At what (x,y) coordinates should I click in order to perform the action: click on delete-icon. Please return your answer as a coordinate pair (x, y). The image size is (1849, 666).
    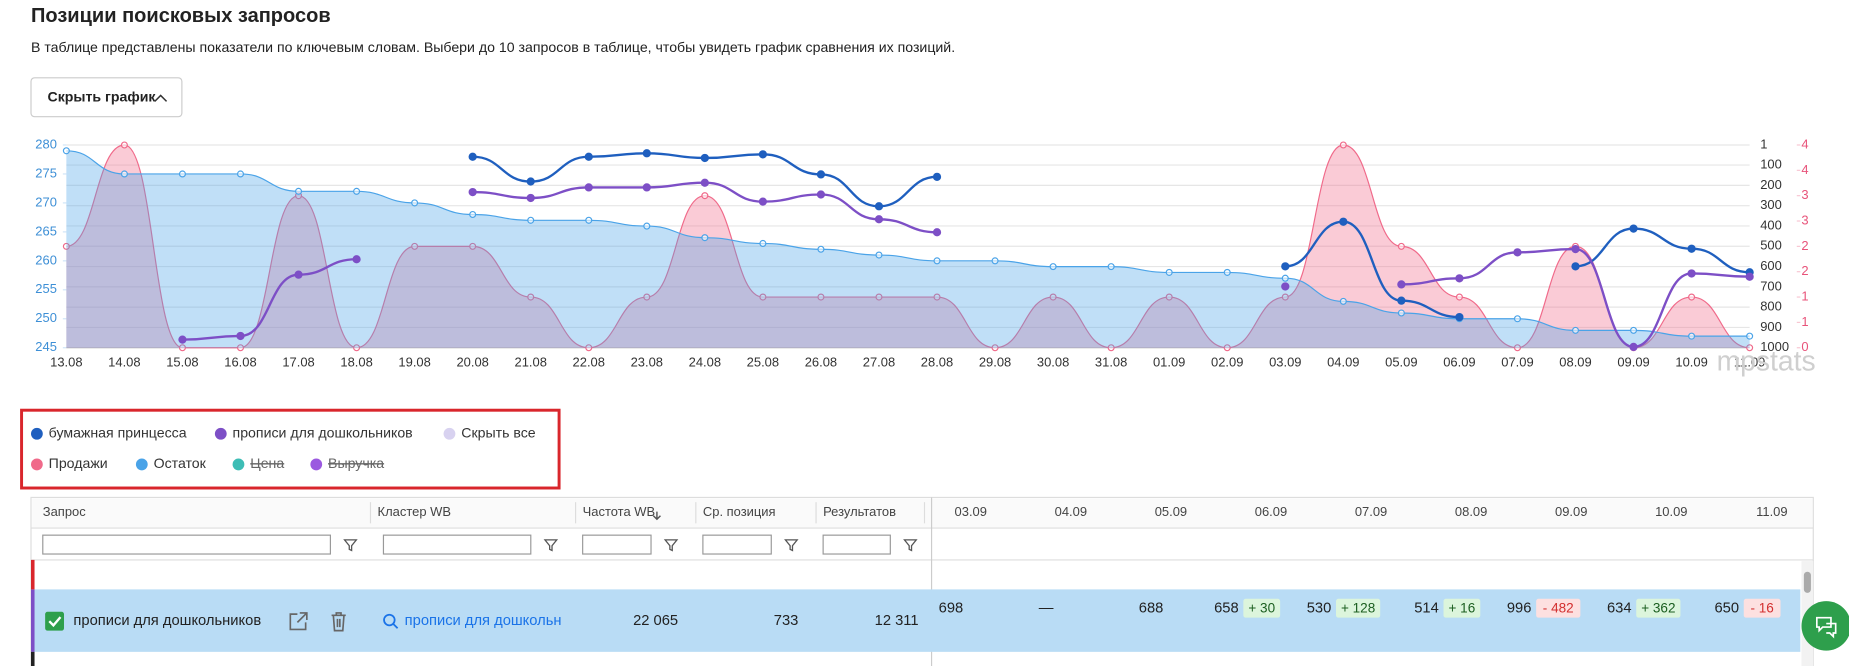
    Looking at the image, I should click on (338, 622).